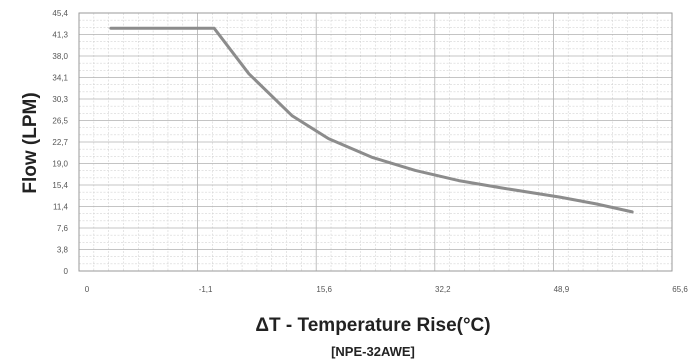 The width and height of the screenshot is (694, 359). Describe the element at coordinates (60, 121) in the screenshot. I see `y-tick-label: 26,5` at that location.